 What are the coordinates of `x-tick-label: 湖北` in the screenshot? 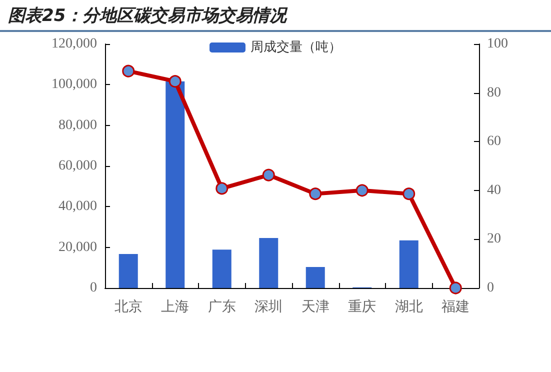 It's located at (408, 307).